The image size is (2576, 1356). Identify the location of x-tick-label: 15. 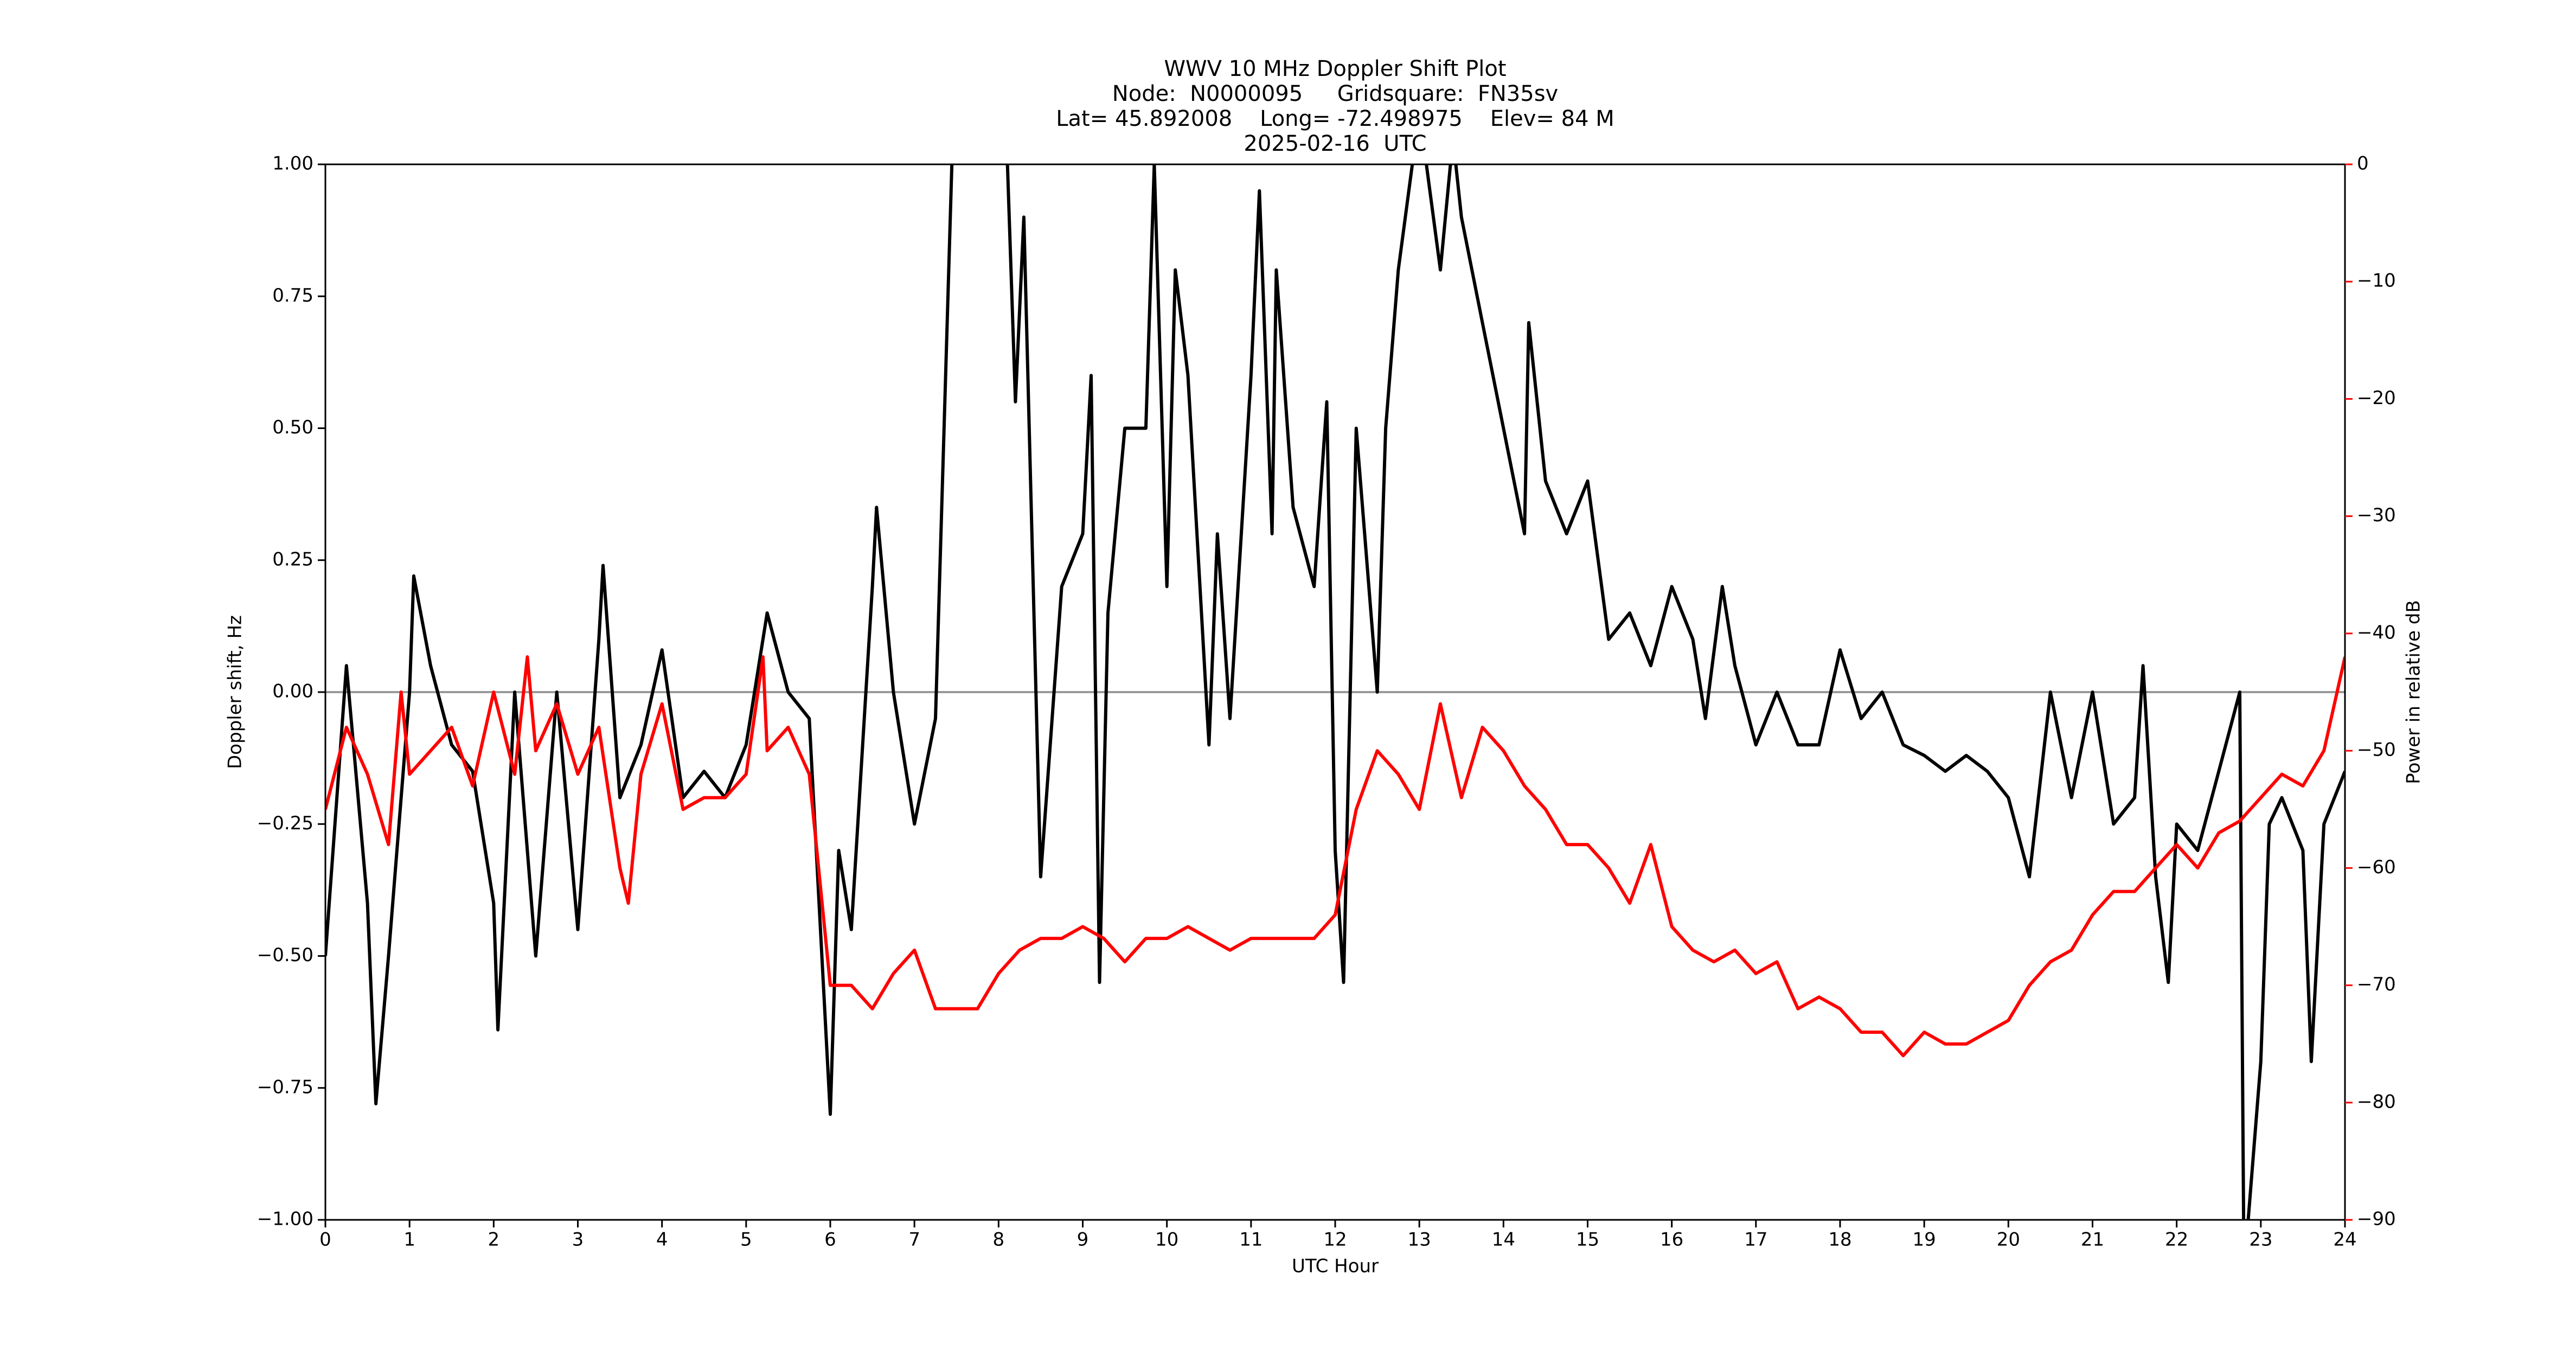
(1587, 1240).